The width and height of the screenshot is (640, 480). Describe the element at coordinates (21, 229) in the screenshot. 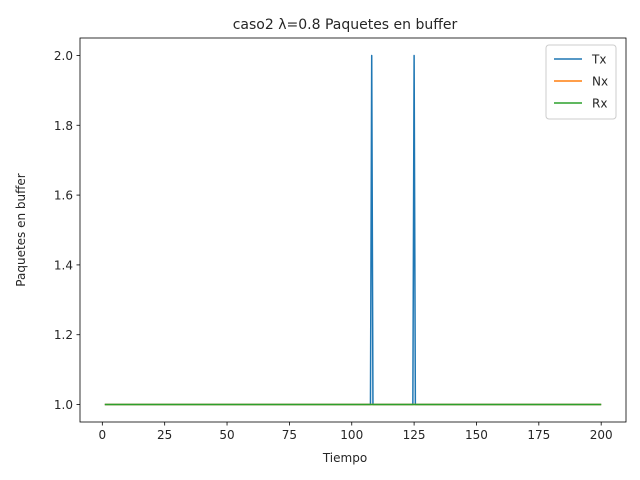

I see `y-axis-label: Paquetes en buffer` at that location.